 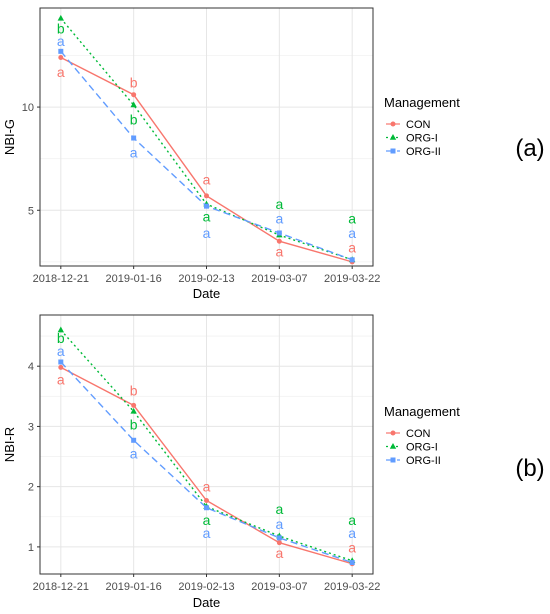 What do you see at coordinates (31, 427) in the screenshot?
I see `y-tick-label: 3` at bounding box center [31, 427].